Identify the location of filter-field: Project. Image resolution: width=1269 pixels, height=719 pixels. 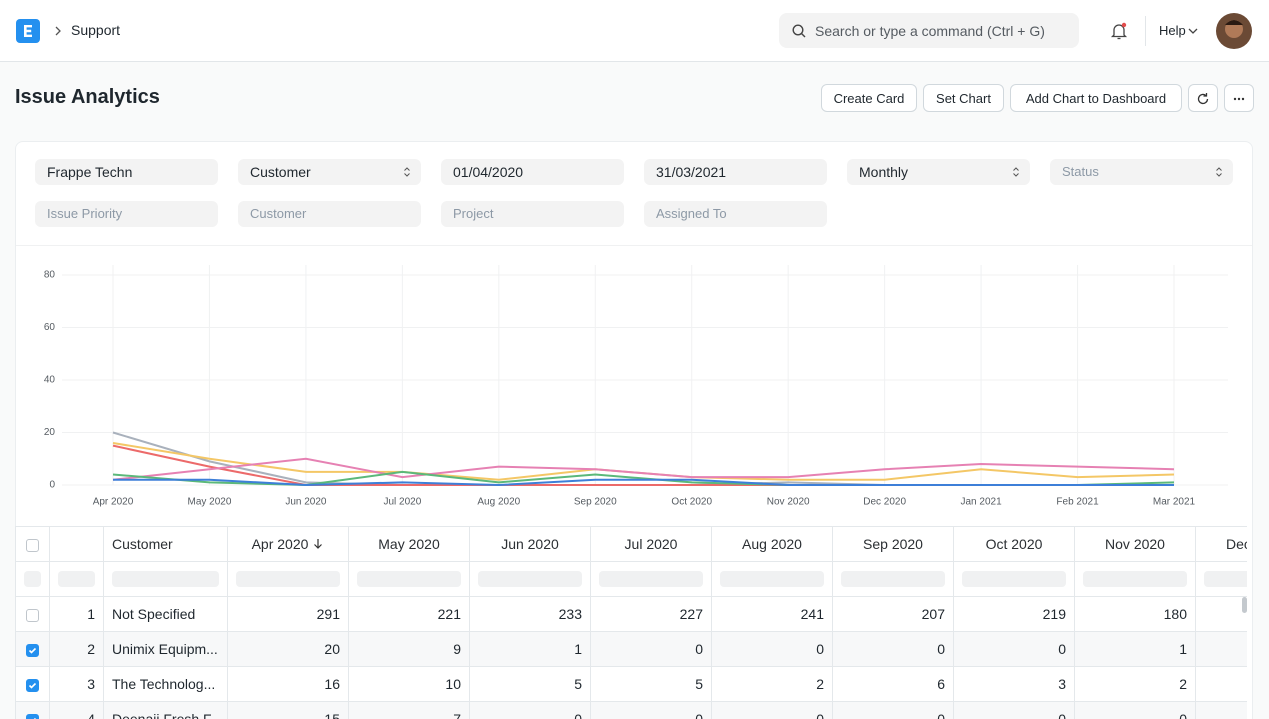
(532, 214).